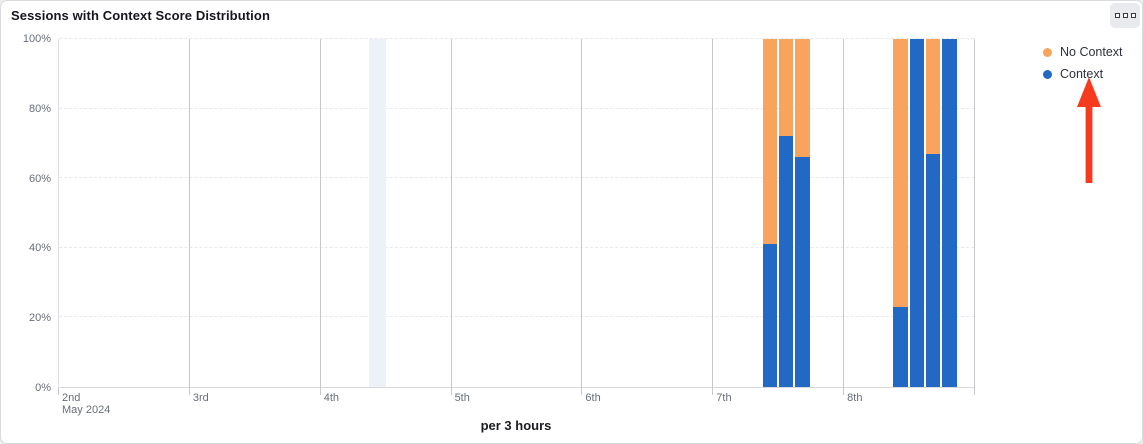 This screenshot has height=444, width=1143. Describe the element at coordinates (86, 410) in the screenshot. I see `x-axis-month-label: May 2024` at that location.